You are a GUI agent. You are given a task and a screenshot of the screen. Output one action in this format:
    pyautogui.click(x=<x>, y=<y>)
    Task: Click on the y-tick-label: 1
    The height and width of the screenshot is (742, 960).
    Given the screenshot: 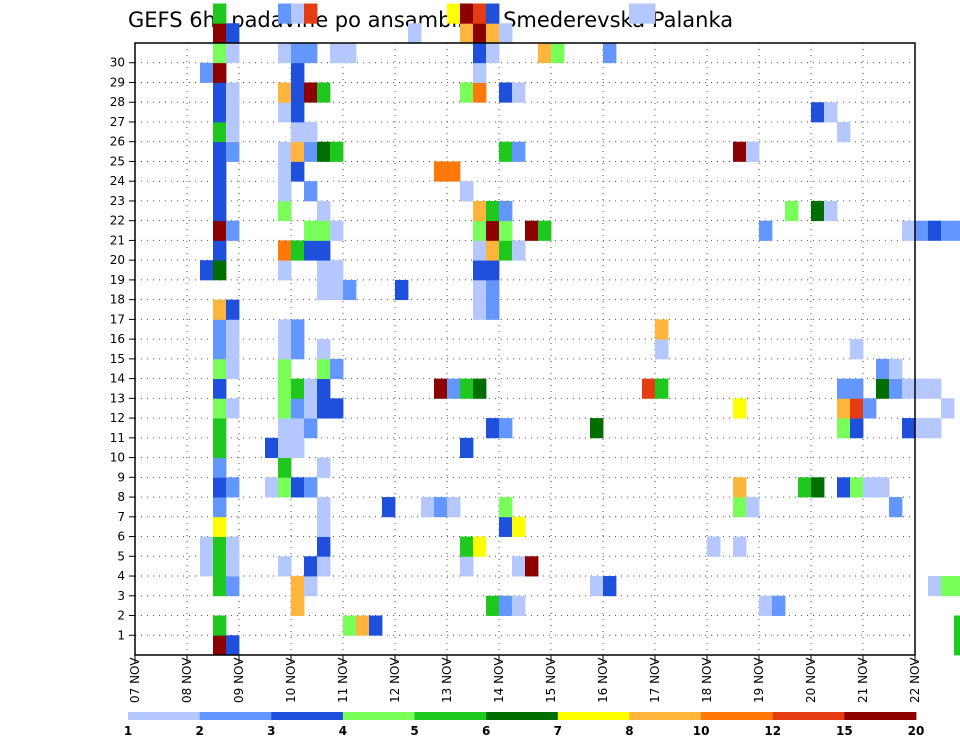 What is the action you would take?
    pyautogui.click(x=121, y=635)
    